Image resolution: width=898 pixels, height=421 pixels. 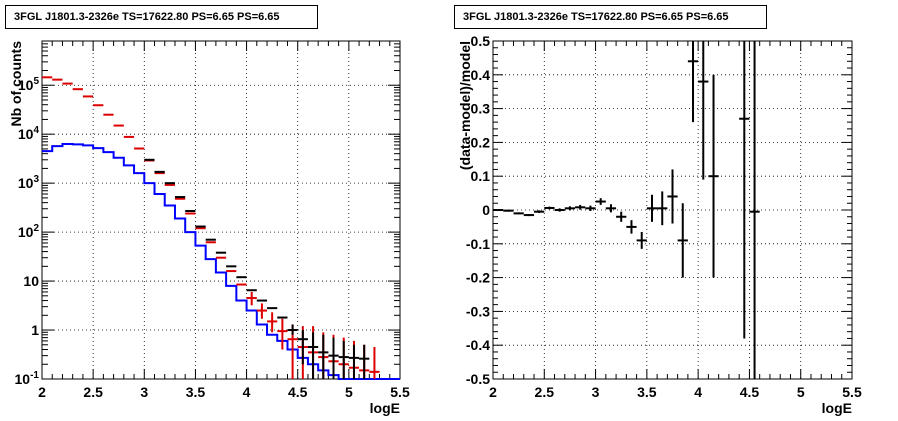 What do you see at coordinates (478, 244) in the screenshot?
I see `right-y-tick-label: -0.1` at bounding box center [478, 244].